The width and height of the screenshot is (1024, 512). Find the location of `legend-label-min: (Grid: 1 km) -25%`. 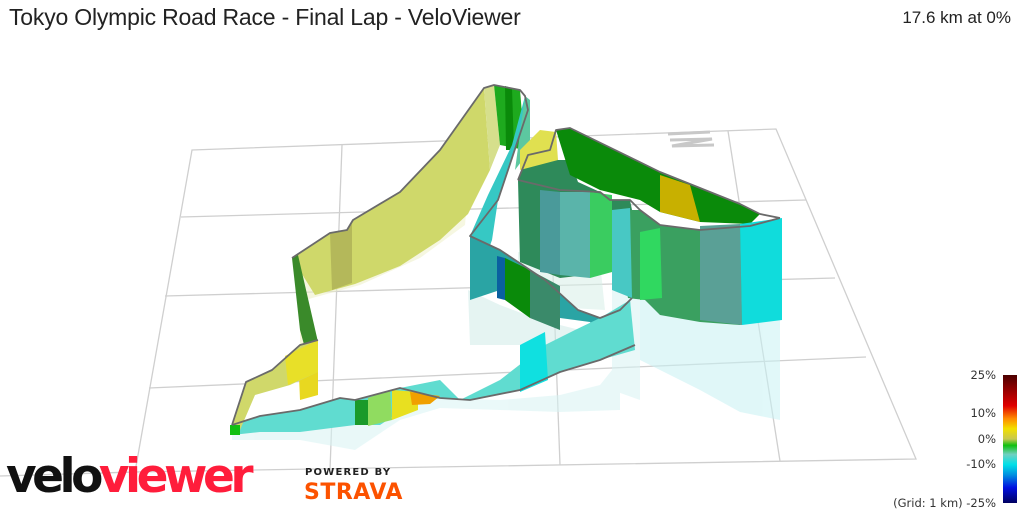

legend-label-min: (Grid: 1 km) -25% is located at coordinates (944, 503).